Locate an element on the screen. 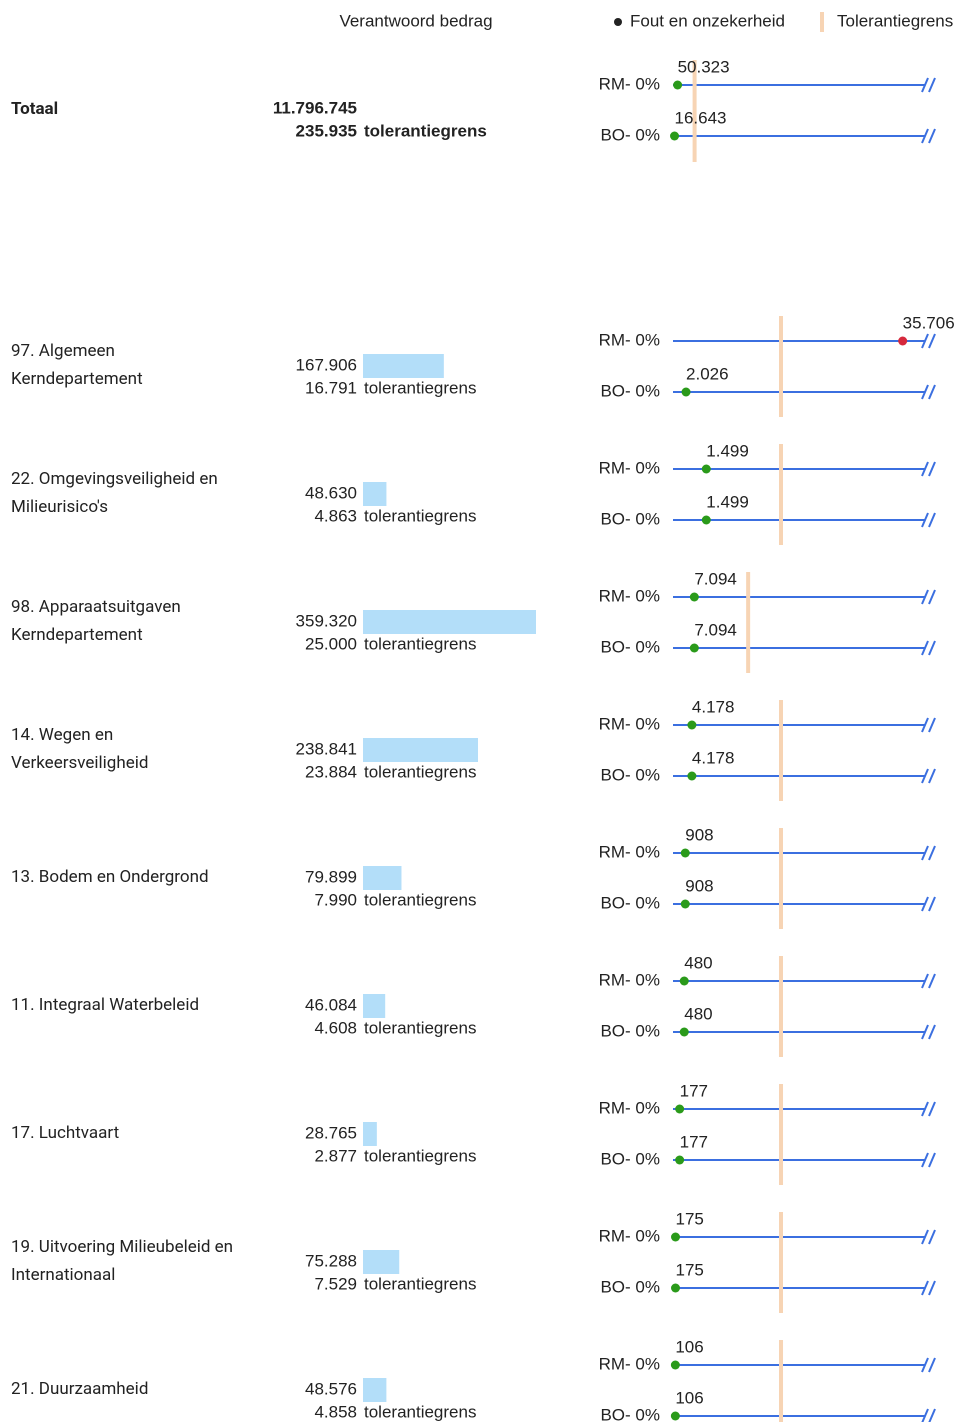  legend-line is located at coordinates (822, 22).